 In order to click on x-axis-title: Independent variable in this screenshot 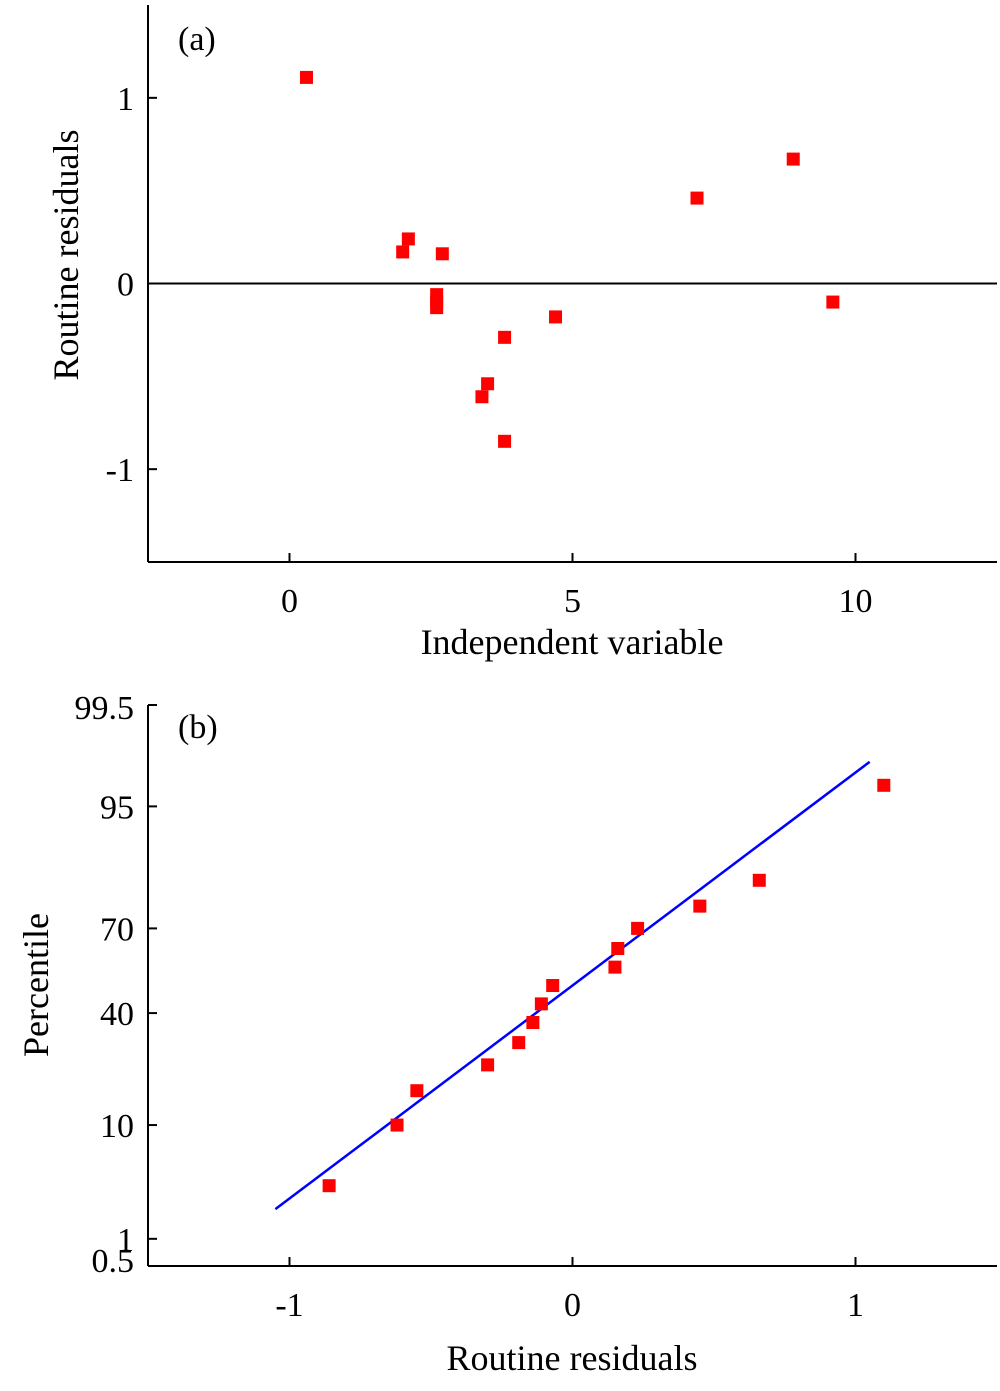, I will do `click(572, 642)`.